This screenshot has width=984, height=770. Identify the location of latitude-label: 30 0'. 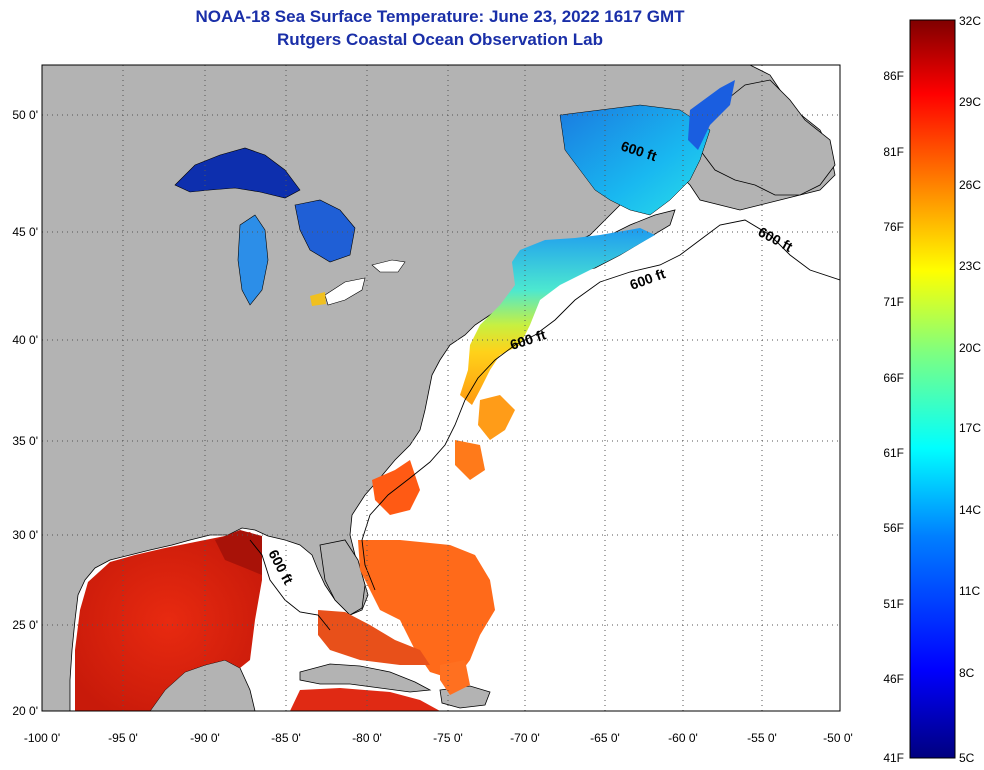
(25, 535).